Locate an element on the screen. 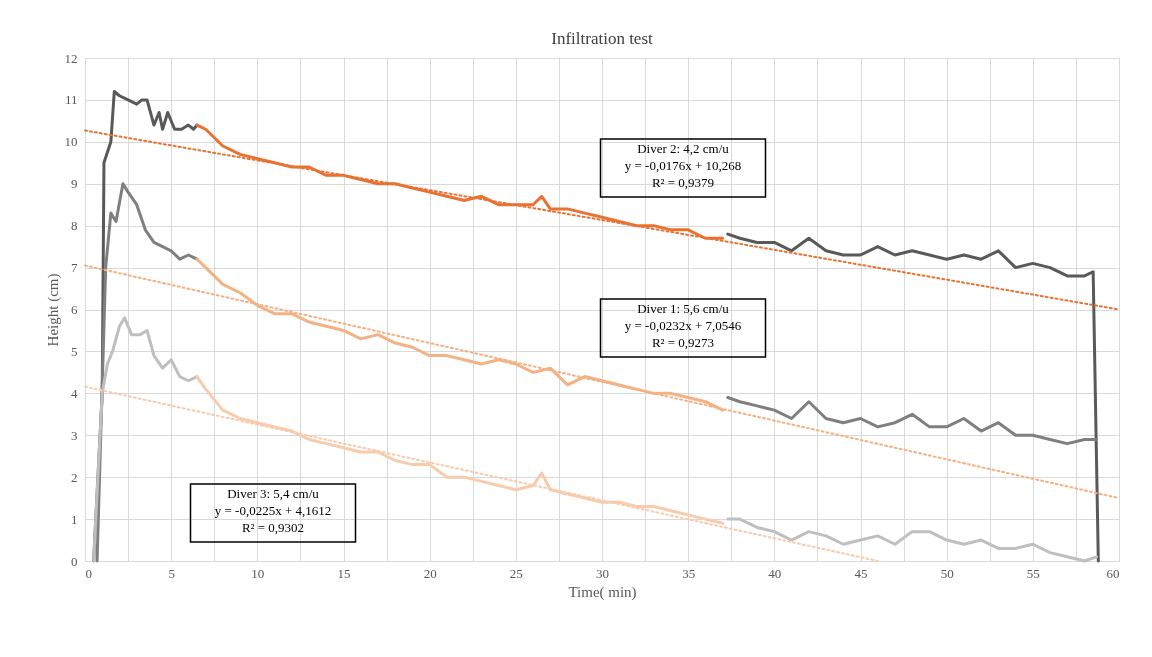  y-tick-label: 0 is located at coordinates (74, 561).